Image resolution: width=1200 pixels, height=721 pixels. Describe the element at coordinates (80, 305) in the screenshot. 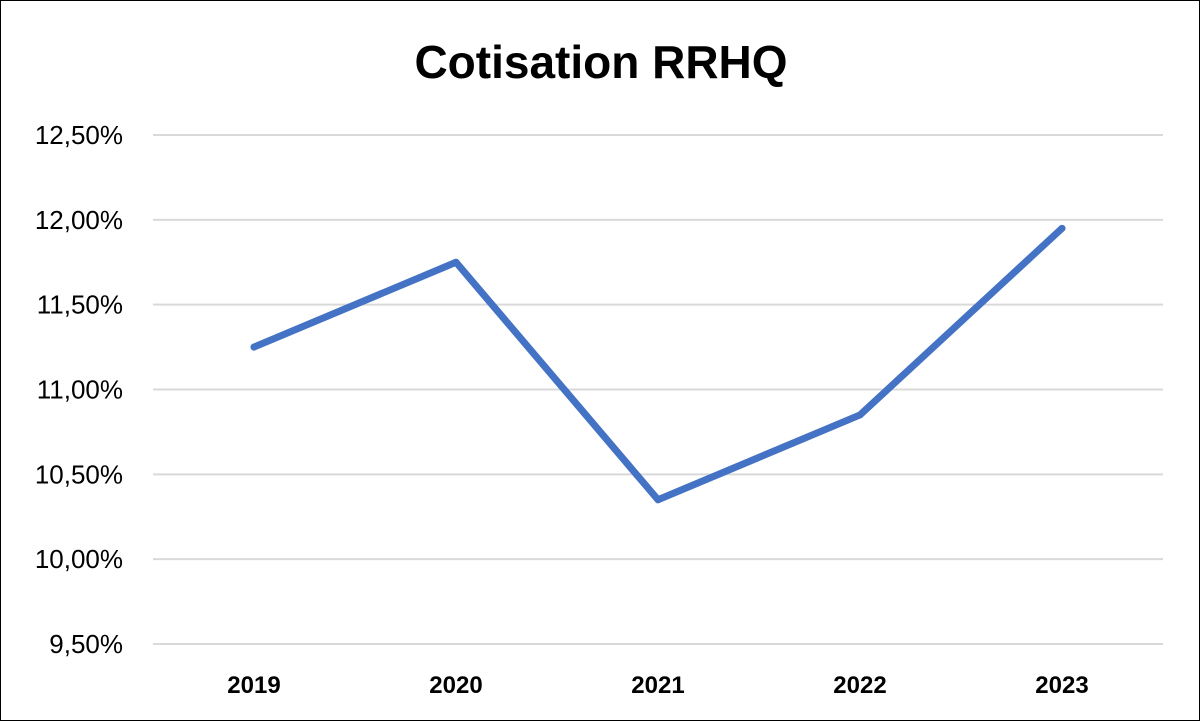

I see `y-tick-label: 11,50%` at that location.